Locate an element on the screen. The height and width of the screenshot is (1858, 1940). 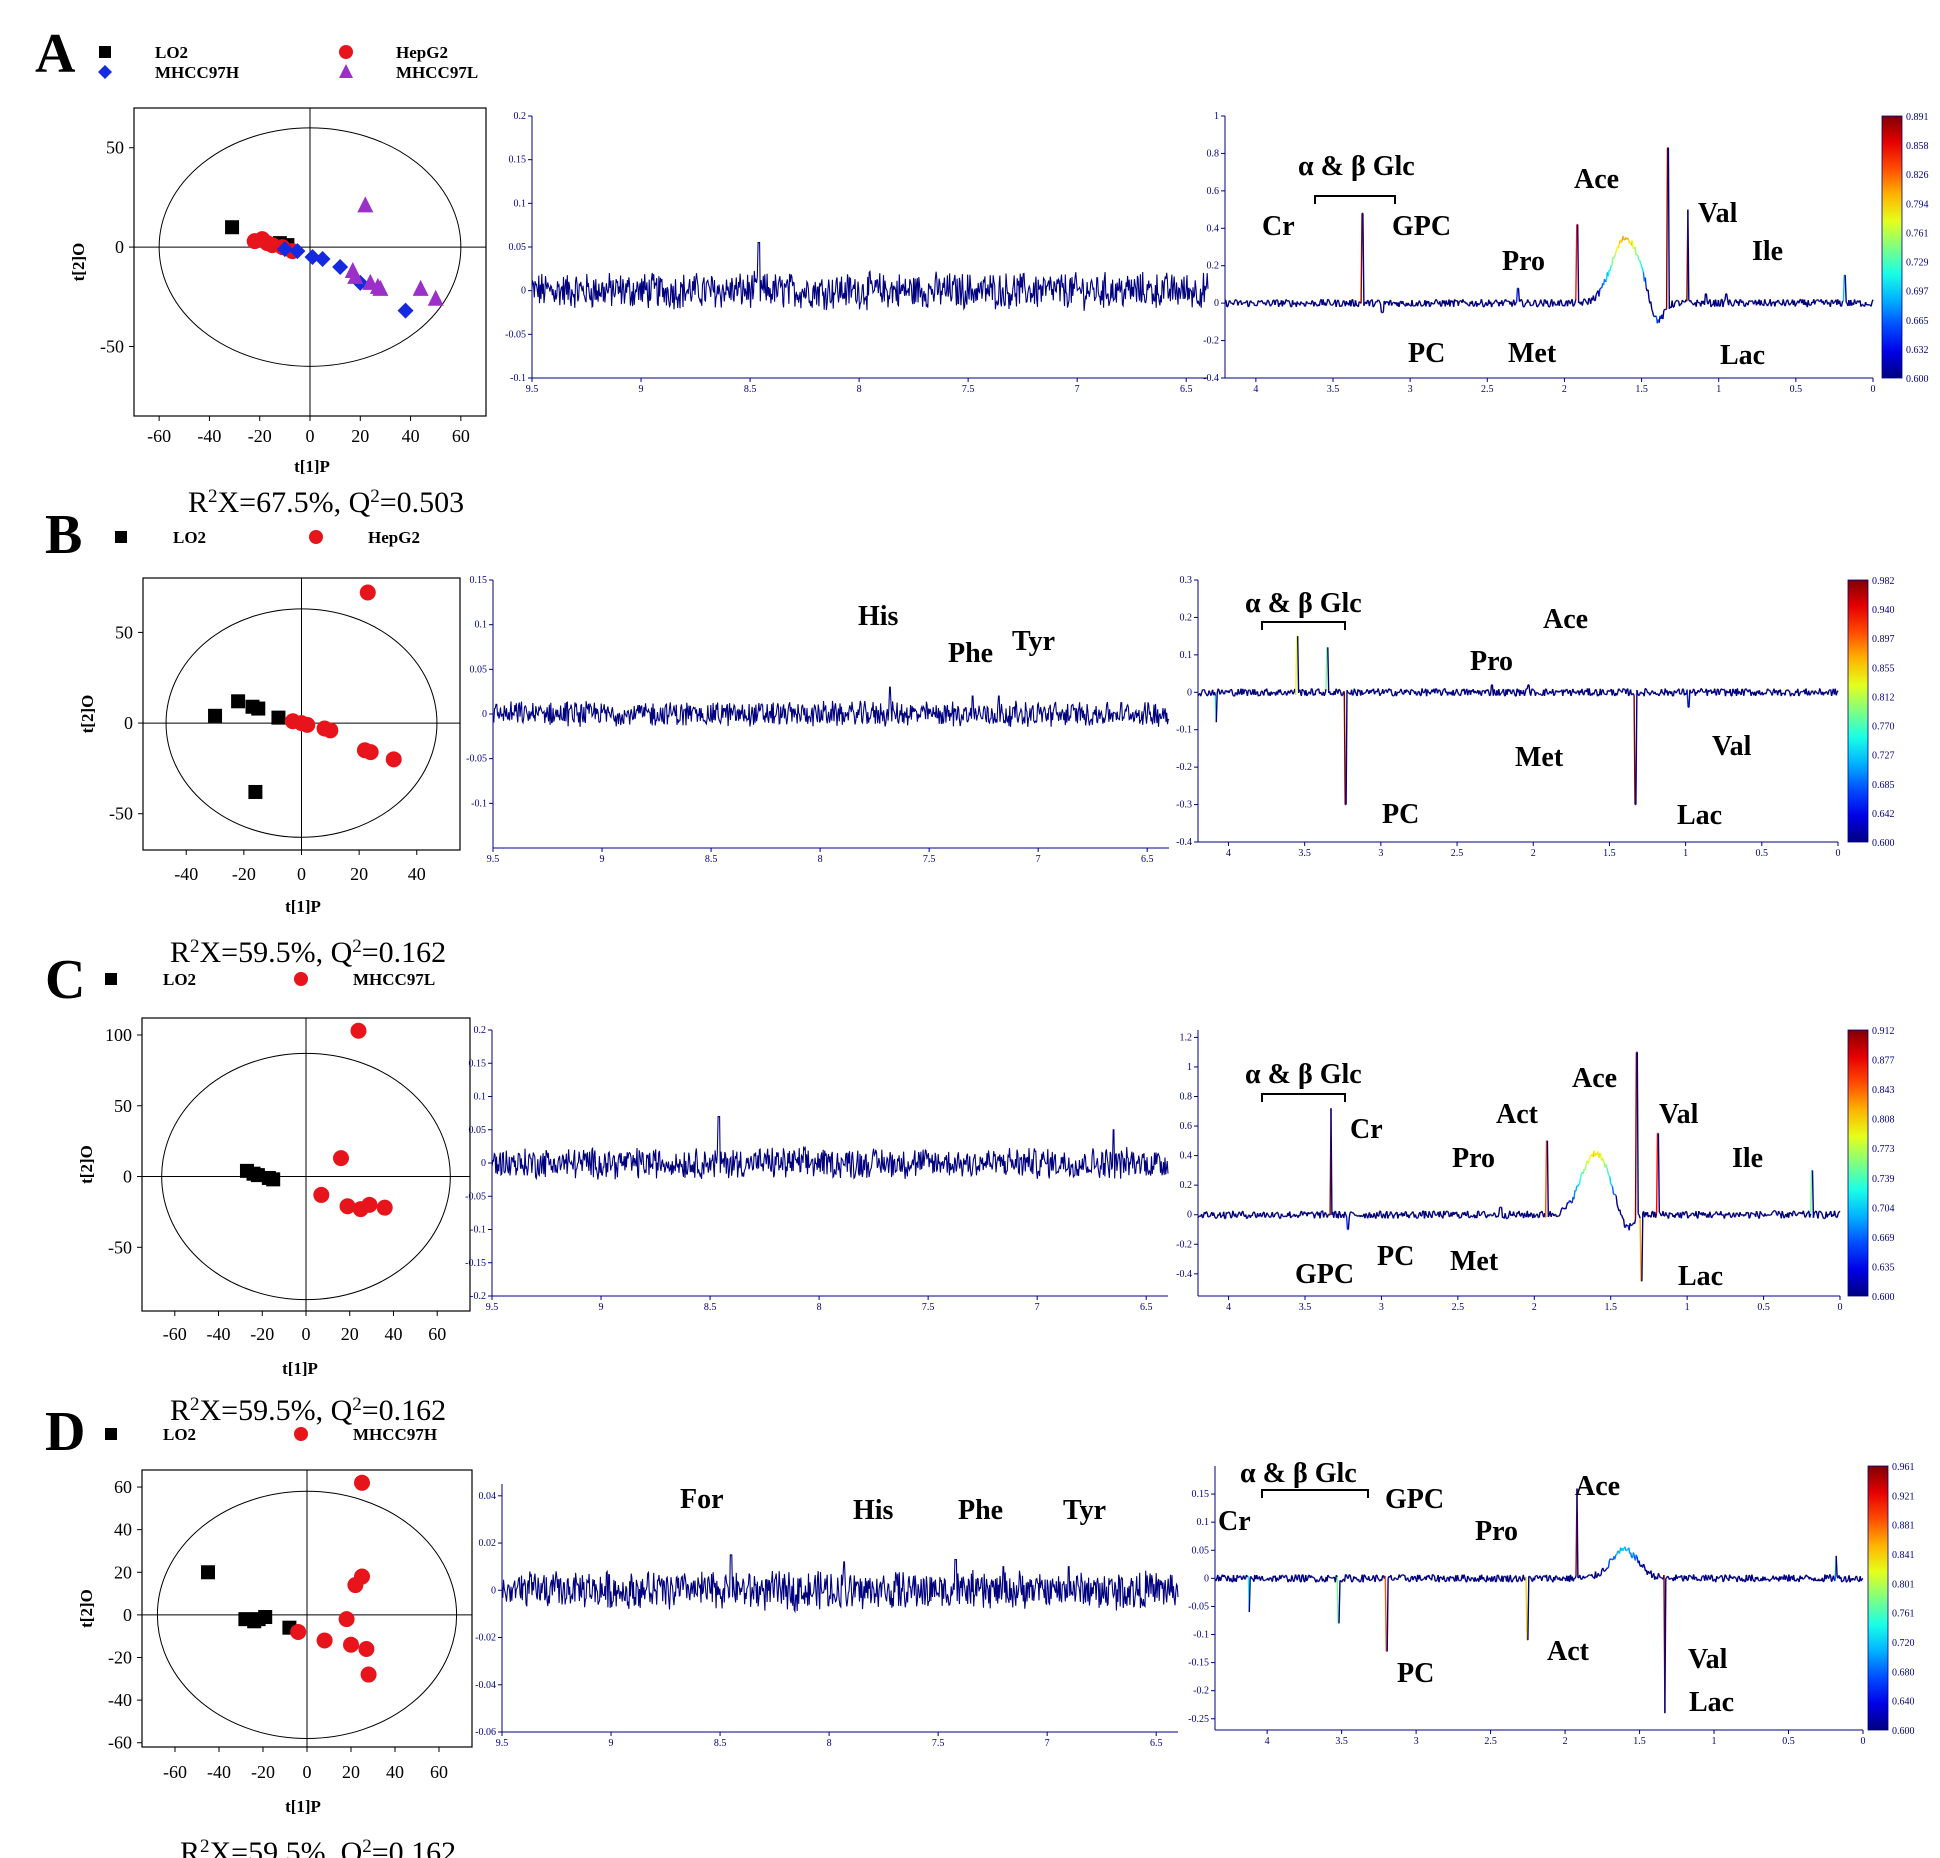
aromatic-x-tick-label: 9 is located at coordinates (602, 859).